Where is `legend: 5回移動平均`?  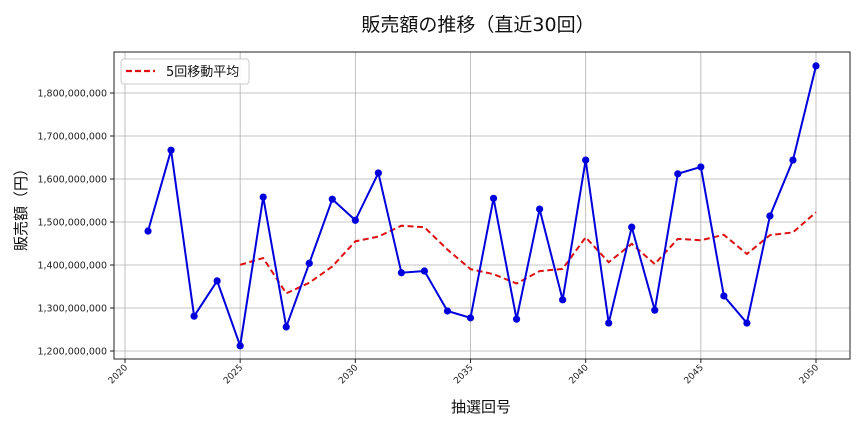
legend: 5回移動平均 is located at coordinates (185, 71).